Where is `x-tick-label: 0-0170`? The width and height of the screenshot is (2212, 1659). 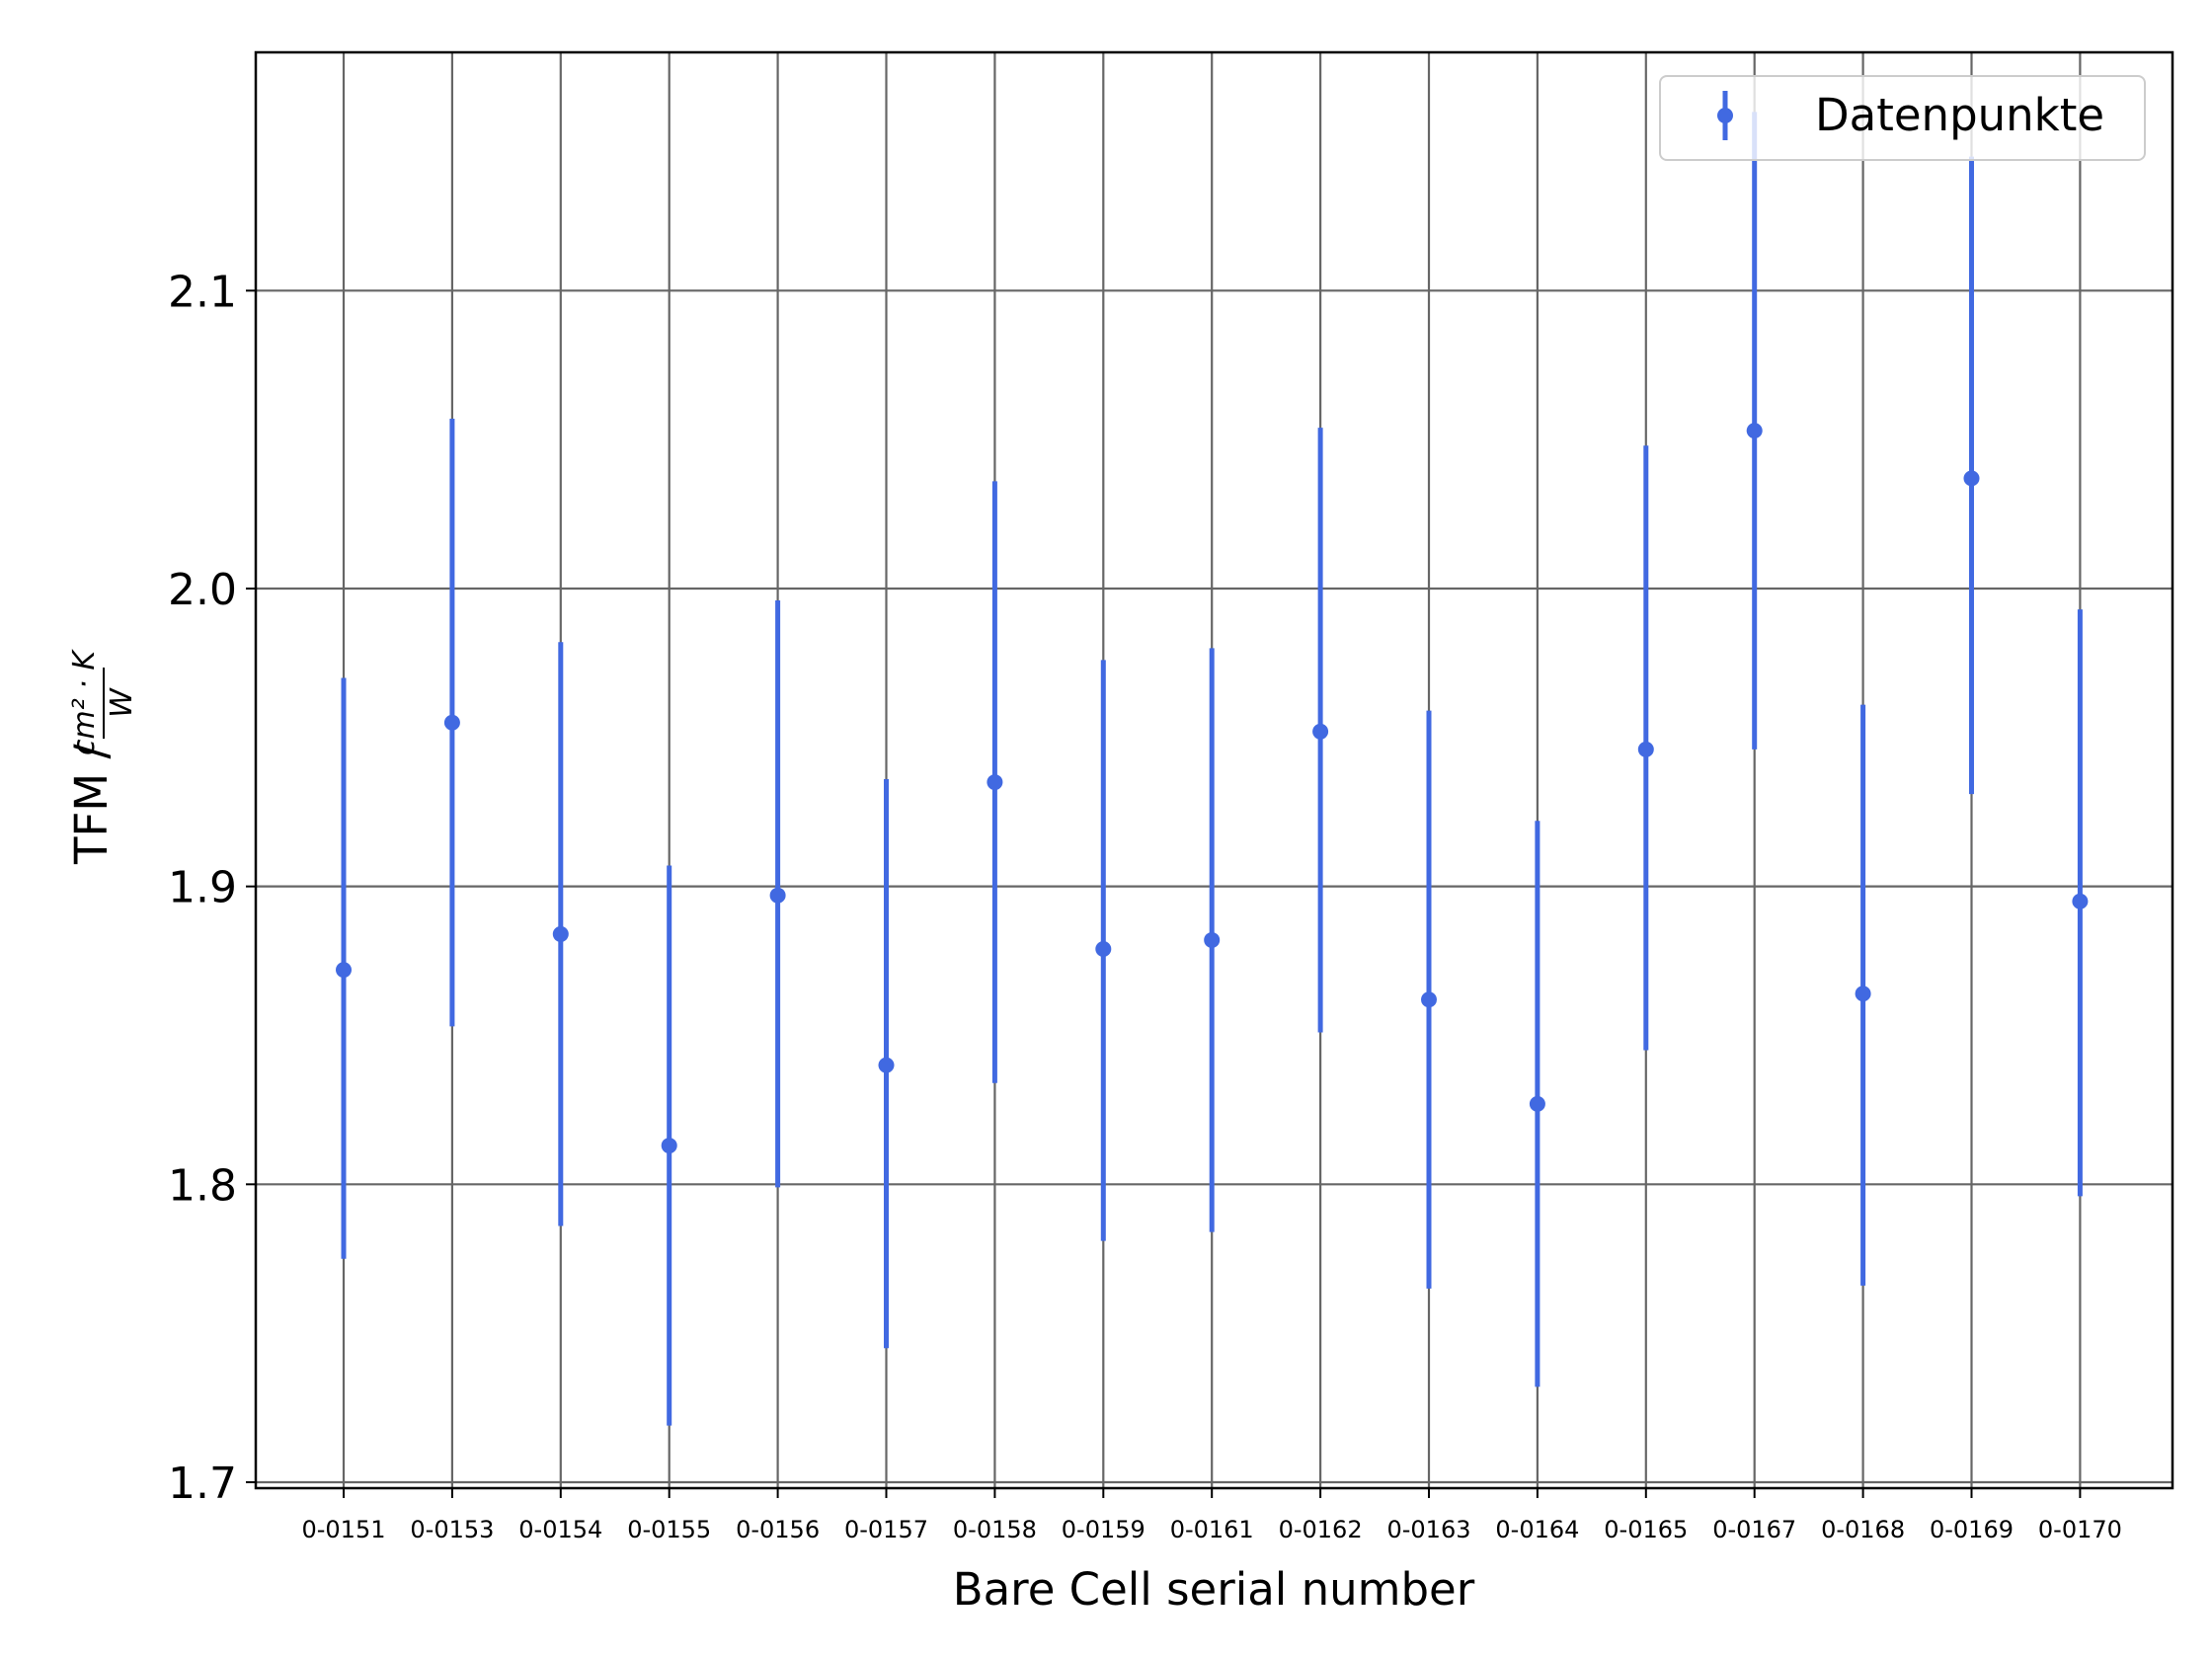
x-tick-label: 0-0170 is located at coordinates (2080, 1529).